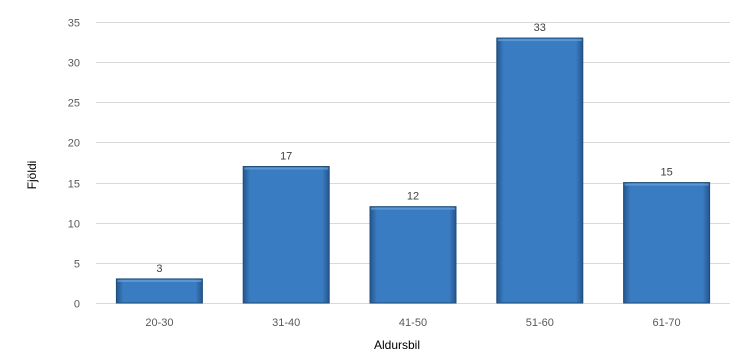 The width and height of the screenshot is (741, 356). Describe the element at coordinates (540, 28) in the screenshot. I see `data-label: 33` at that location.